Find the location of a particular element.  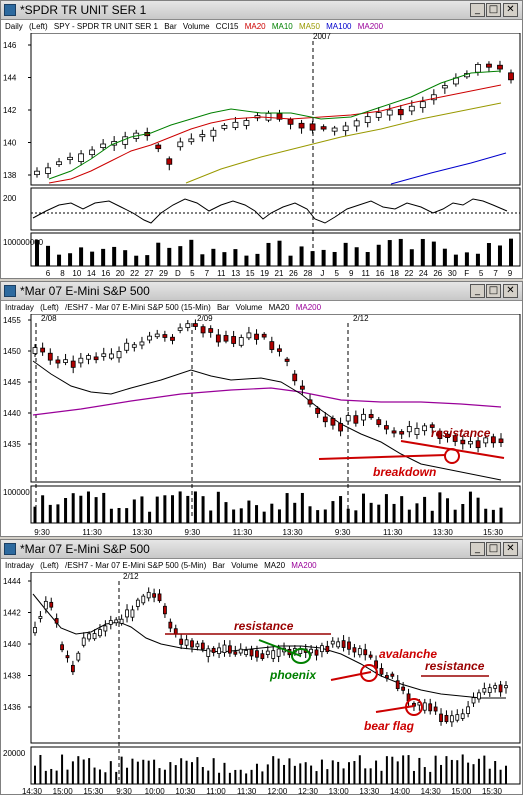

x-tick-label: 20 is located at coordinates (120, 273).